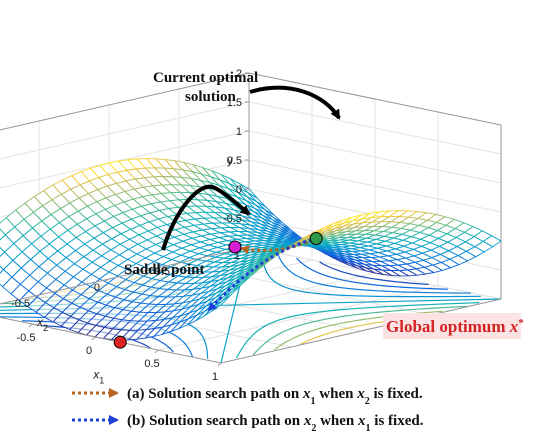 The width and height of the screenshot is (550, 436). I want to click on saddle-point-marker, so click(235, 247).